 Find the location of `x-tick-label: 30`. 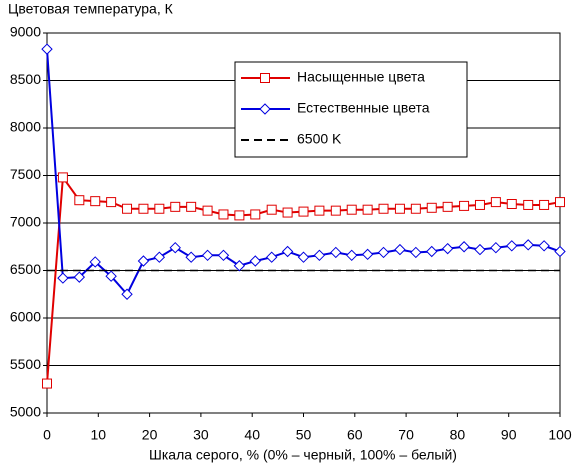

x-tick-label: 30 is located at coordinates (201, 435).